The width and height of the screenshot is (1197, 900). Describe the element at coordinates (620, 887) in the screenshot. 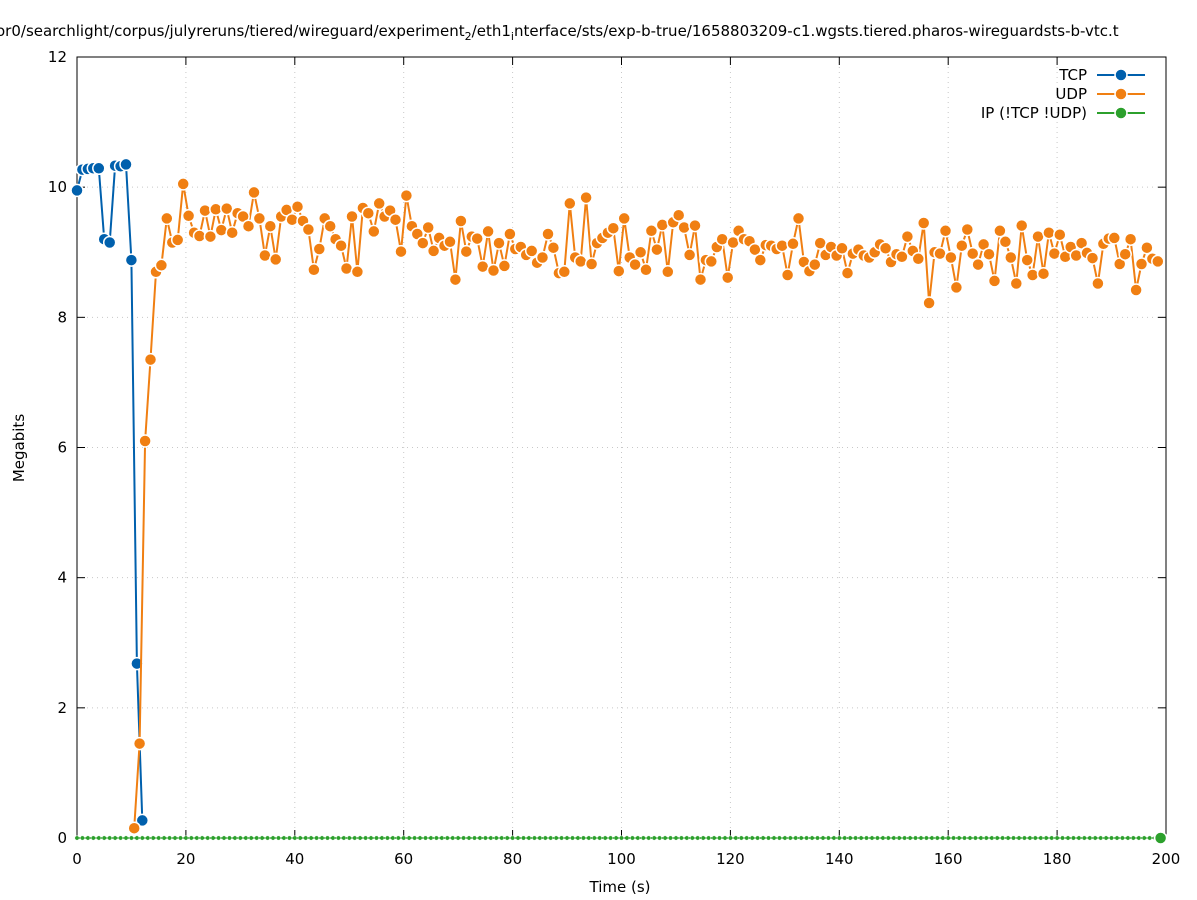

I see `x-axis-title: Time (s)` at that location.